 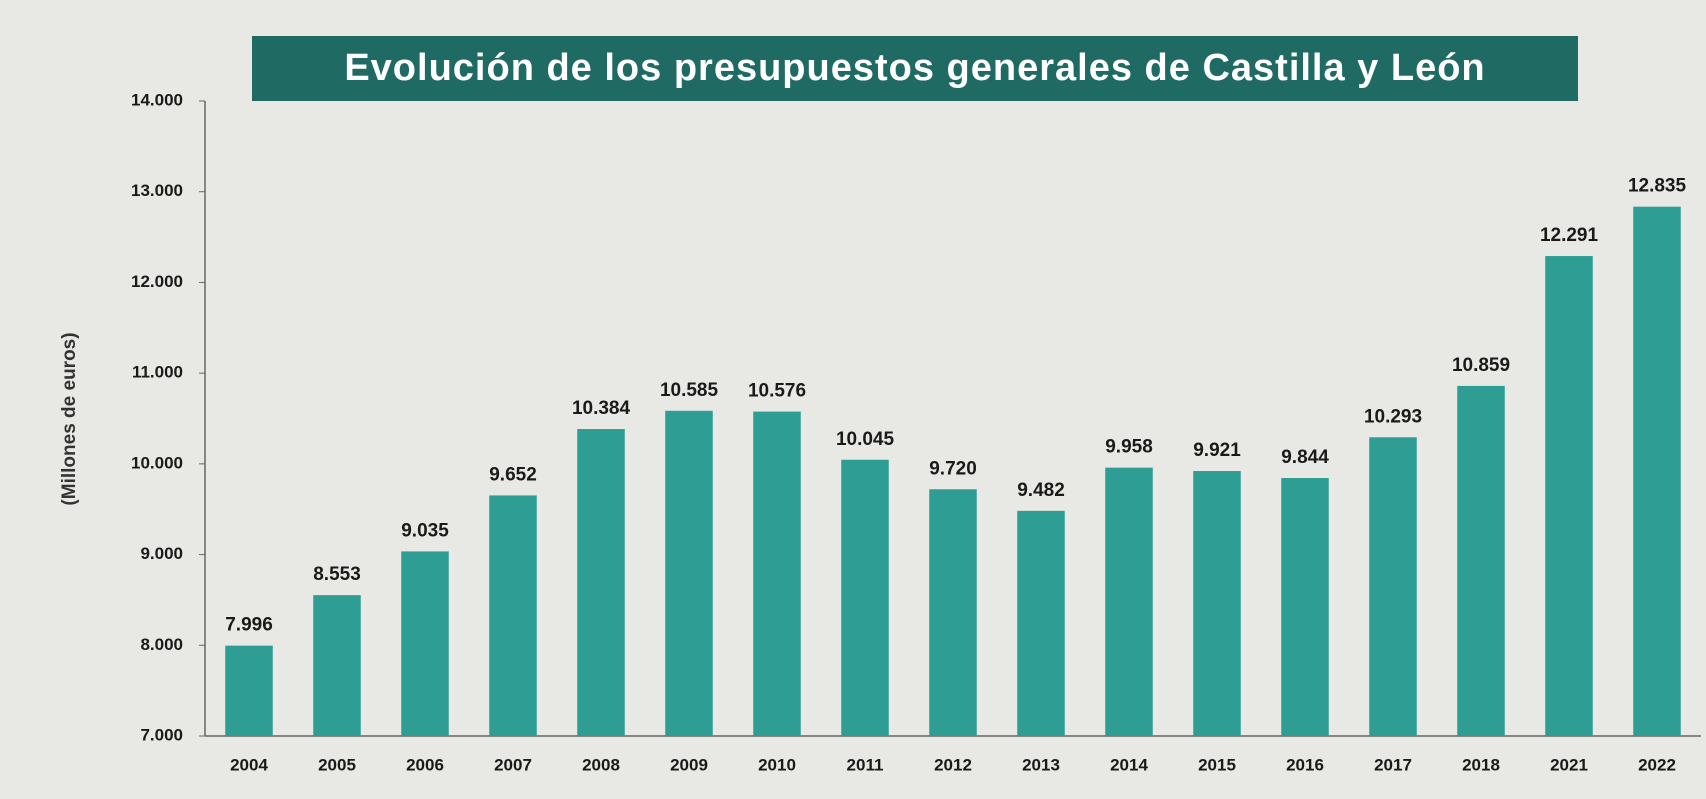 I want to click on x-tick-label: 2021, so click(x=1569, y=764).